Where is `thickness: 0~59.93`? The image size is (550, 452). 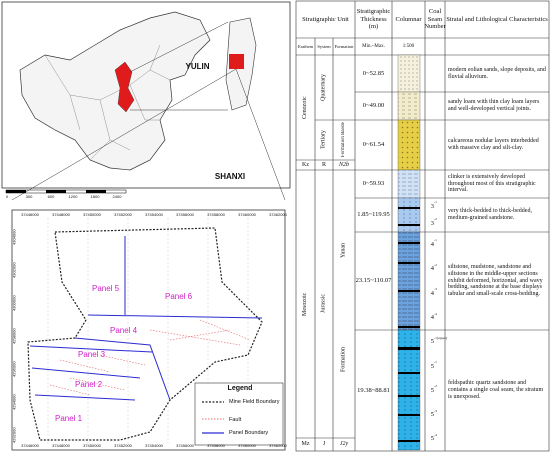
thickness: 0~59.93 is located at coordinates (373, 184).